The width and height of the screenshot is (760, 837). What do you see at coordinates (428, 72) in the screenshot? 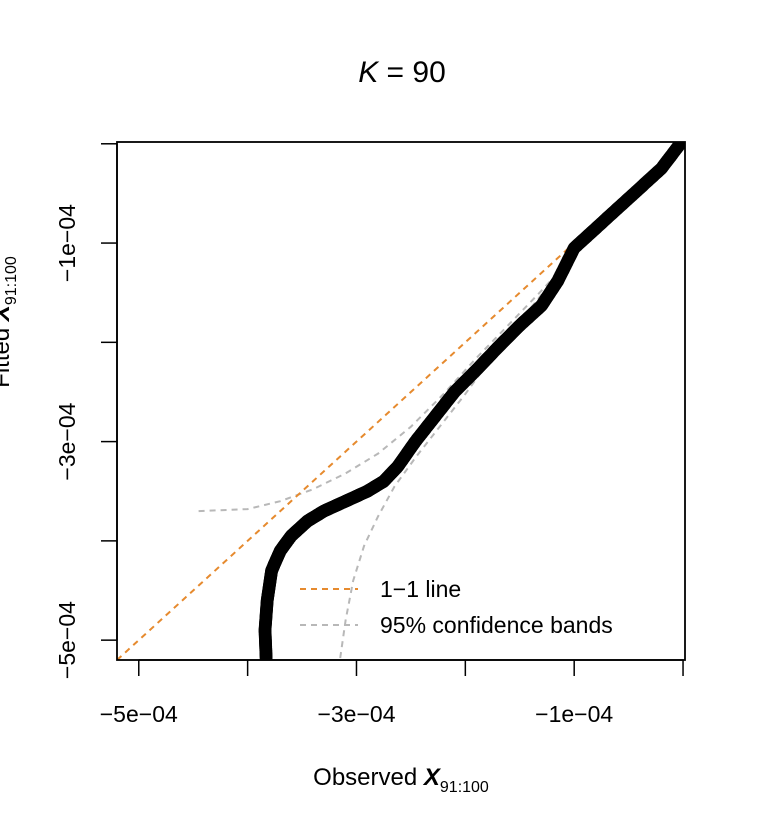
I see `title-value: 90` at bounding box center [428, 72].